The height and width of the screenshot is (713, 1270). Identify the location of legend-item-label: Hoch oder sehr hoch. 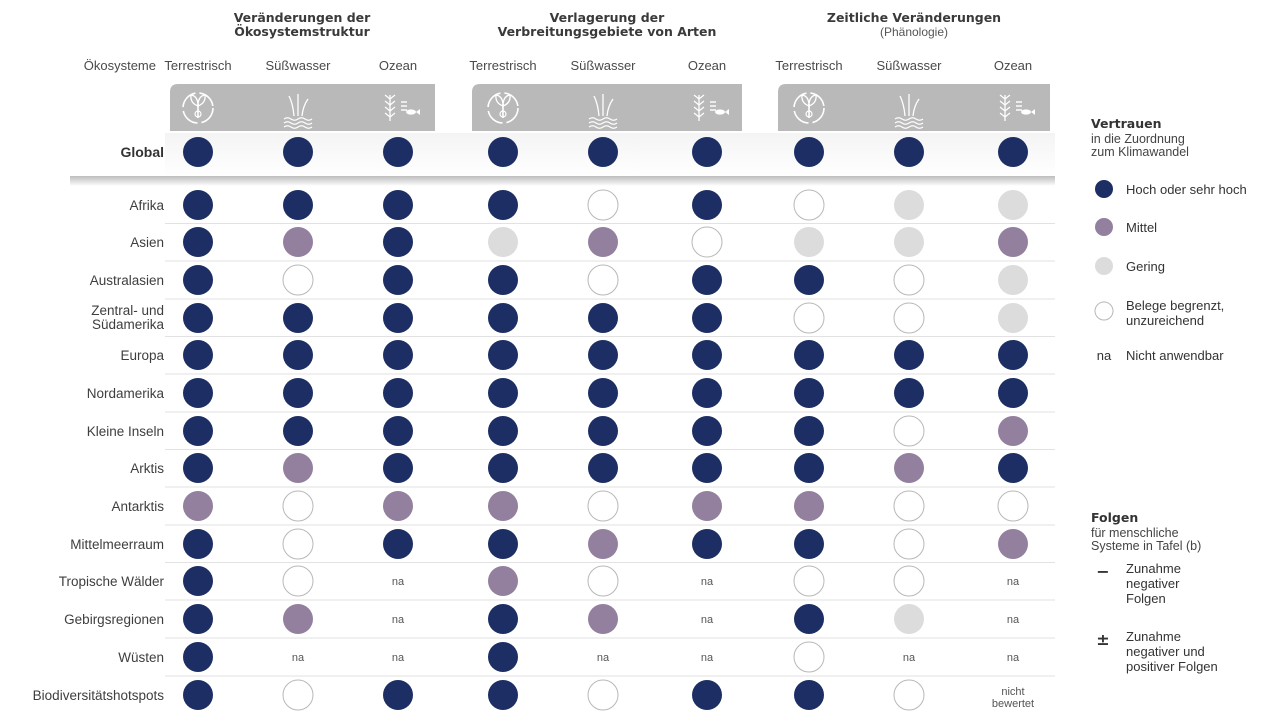
(1186, 189).